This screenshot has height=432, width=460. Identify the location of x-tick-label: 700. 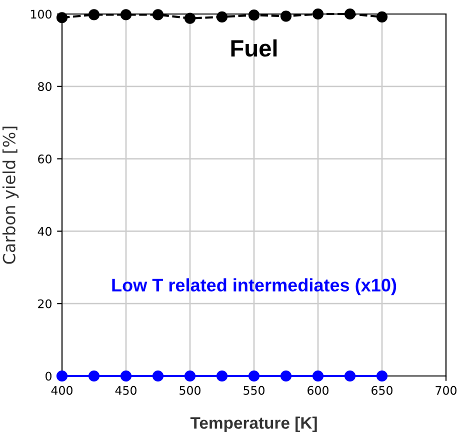
(446, 390).